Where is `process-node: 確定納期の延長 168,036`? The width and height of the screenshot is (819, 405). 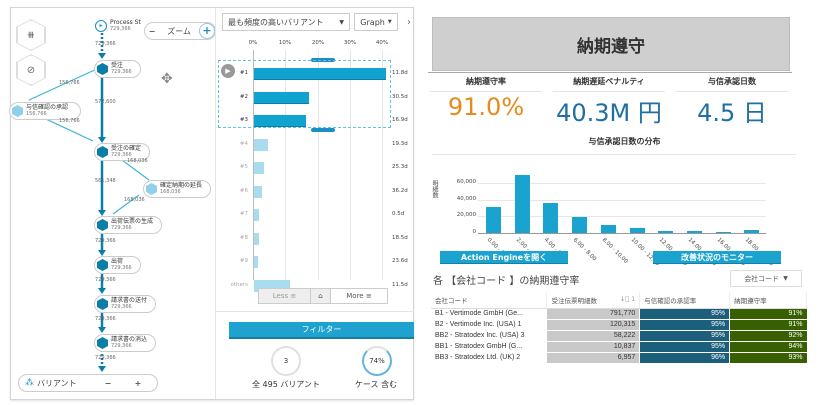
process-node: 確定納期の延長 168,036 is located at coordinates (177, 189).